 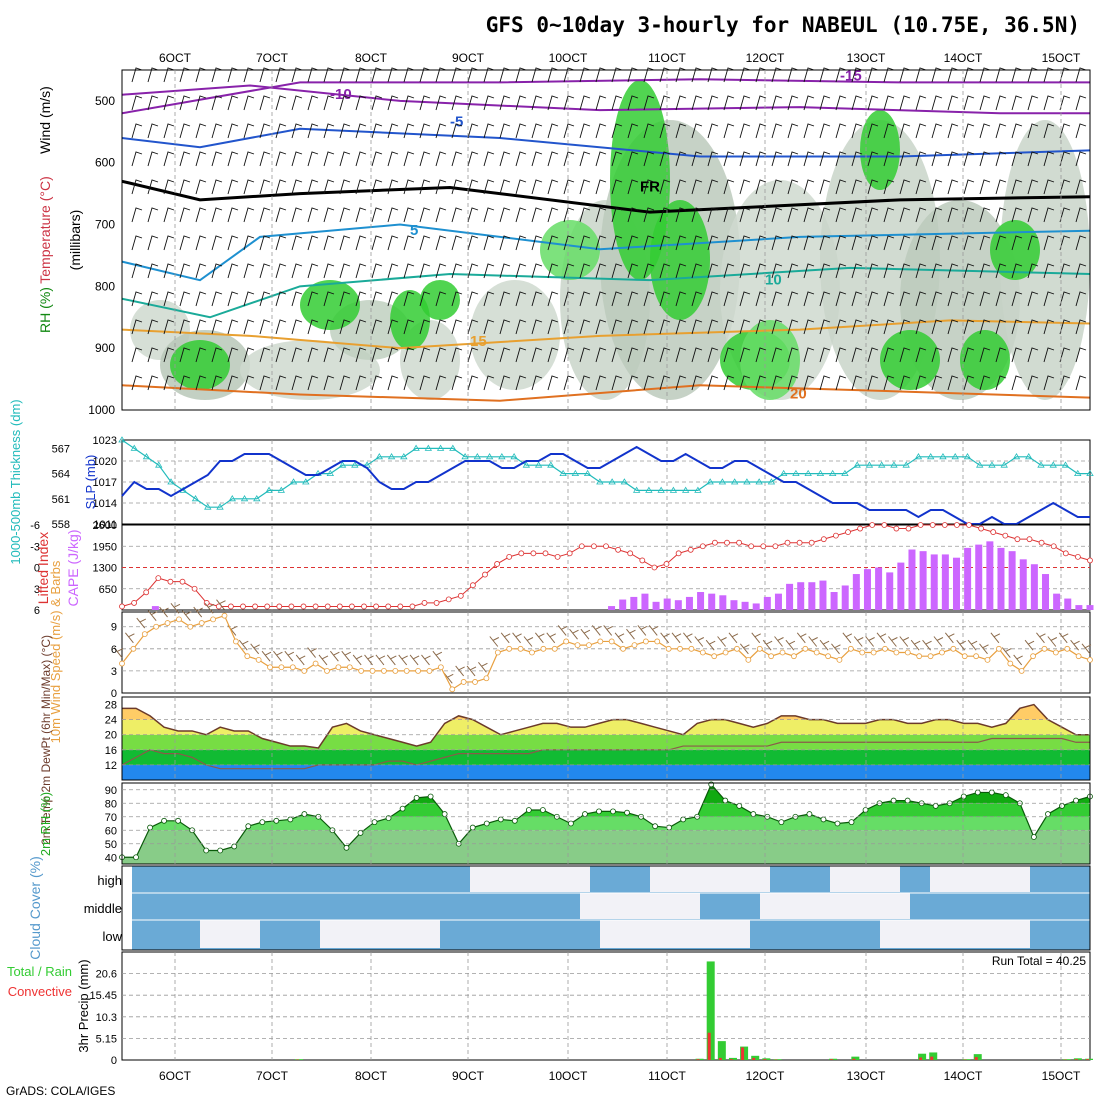 I want to click on precip-bar, so click(x=710, y=1010).